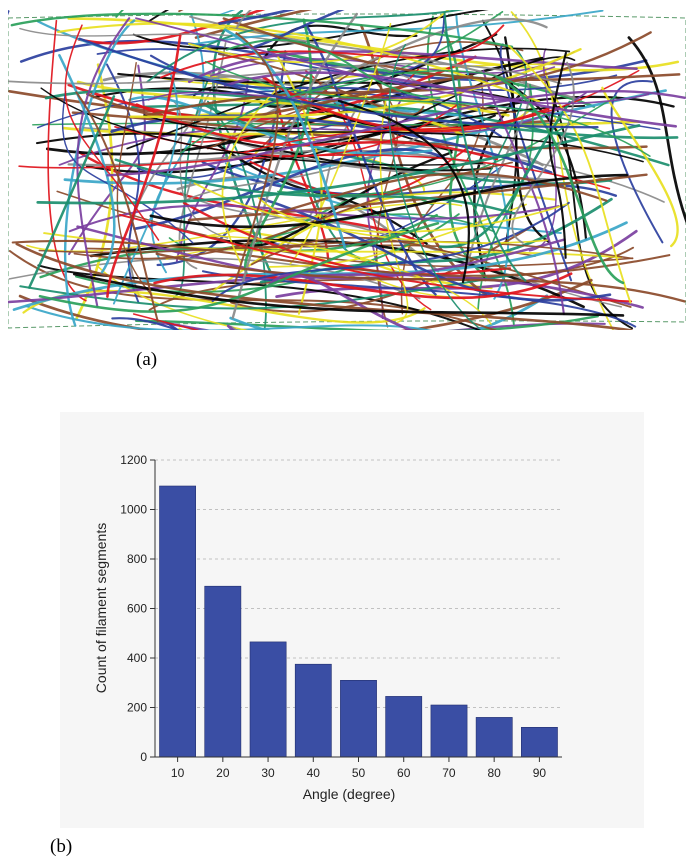 The height and width of the screenshot is (866, 692). What do you see at coordinates (178, 773) in the screenshot?
I see `x-tick-label: 10` at bounding box center [178, 773].